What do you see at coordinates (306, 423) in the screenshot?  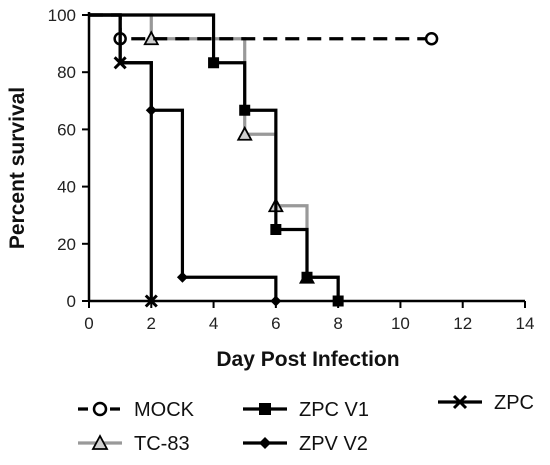 I see `legend: MOCK TC-83 ZPC V1 ZPV V2 ZPC` at bounding box center [306, 423].